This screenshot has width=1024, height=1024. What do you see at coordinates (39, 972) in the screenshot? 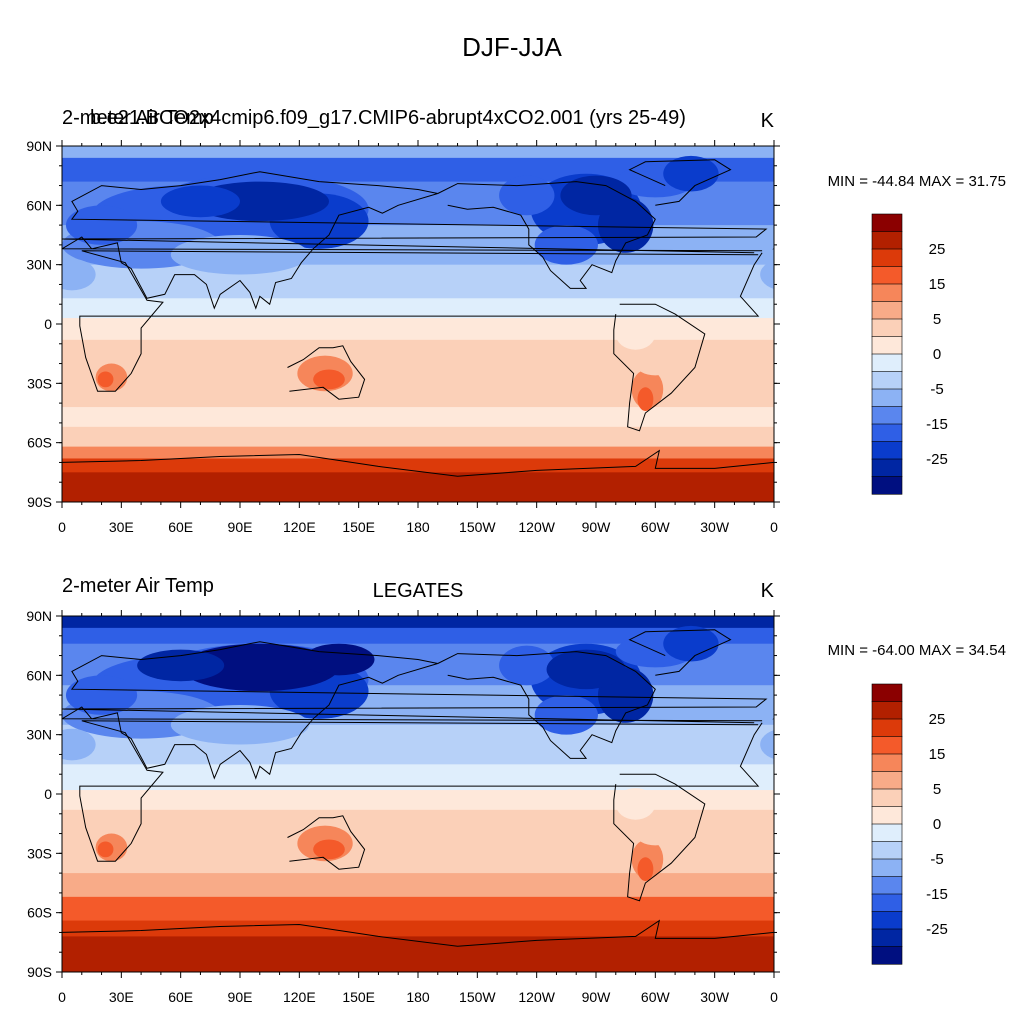
I see `lat-tick-label: 90S` at bounding box center [39, 972].